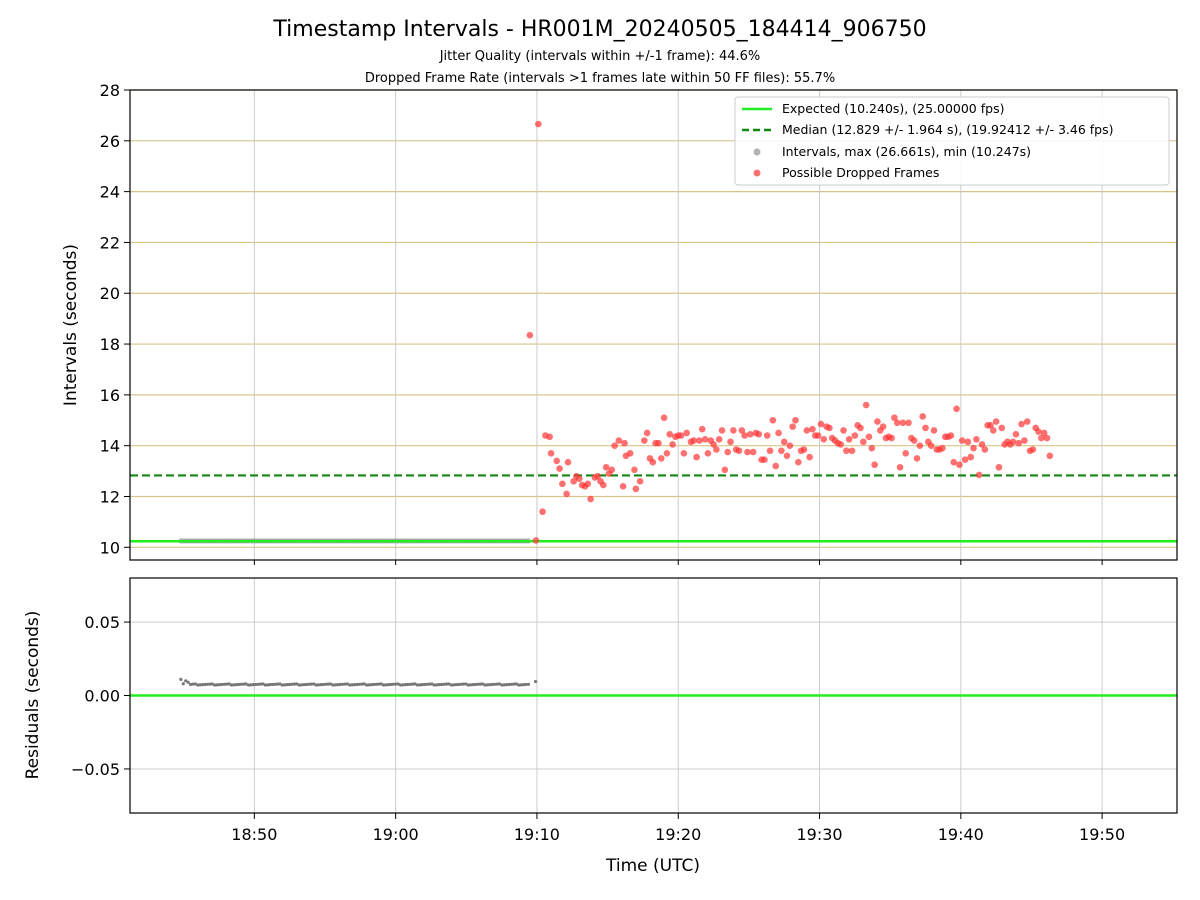 The width and height of the screenshot is (1200, 900). I want to click on intervals-y-tick-label: 10, so click(110, 547).